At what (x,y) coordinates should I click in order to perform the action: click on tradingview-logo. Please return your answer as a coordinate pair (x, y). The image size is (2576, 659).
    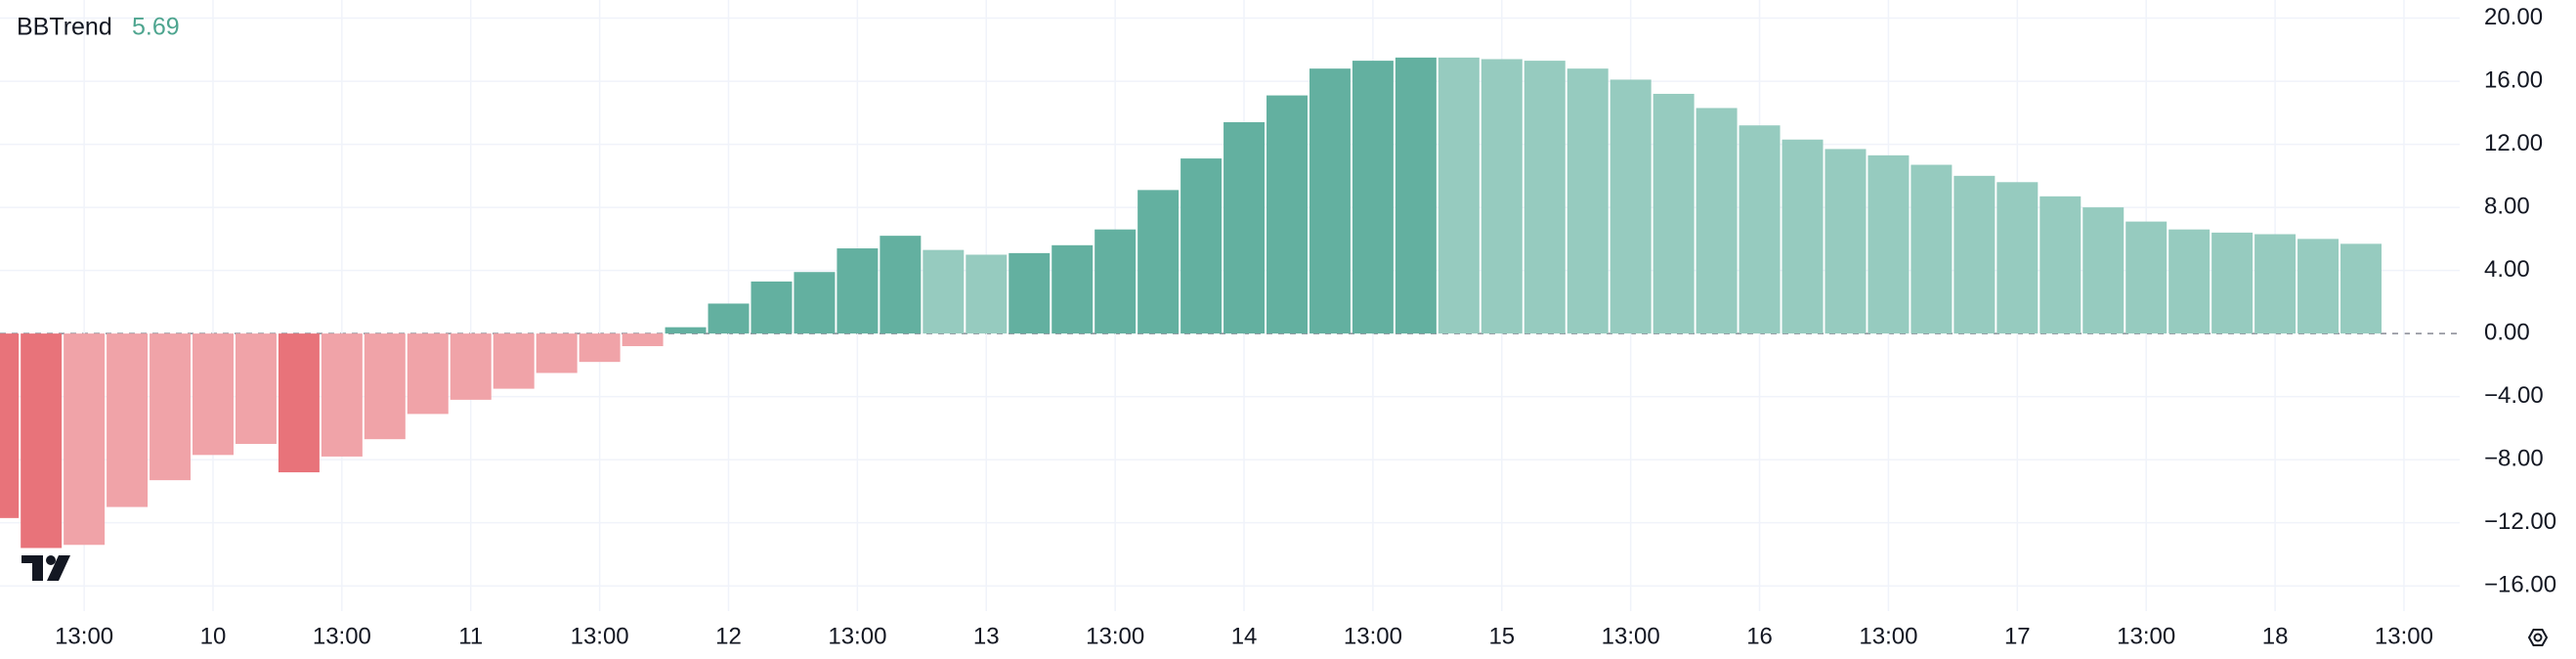
    Looking at the image, I should click on (46, 568).